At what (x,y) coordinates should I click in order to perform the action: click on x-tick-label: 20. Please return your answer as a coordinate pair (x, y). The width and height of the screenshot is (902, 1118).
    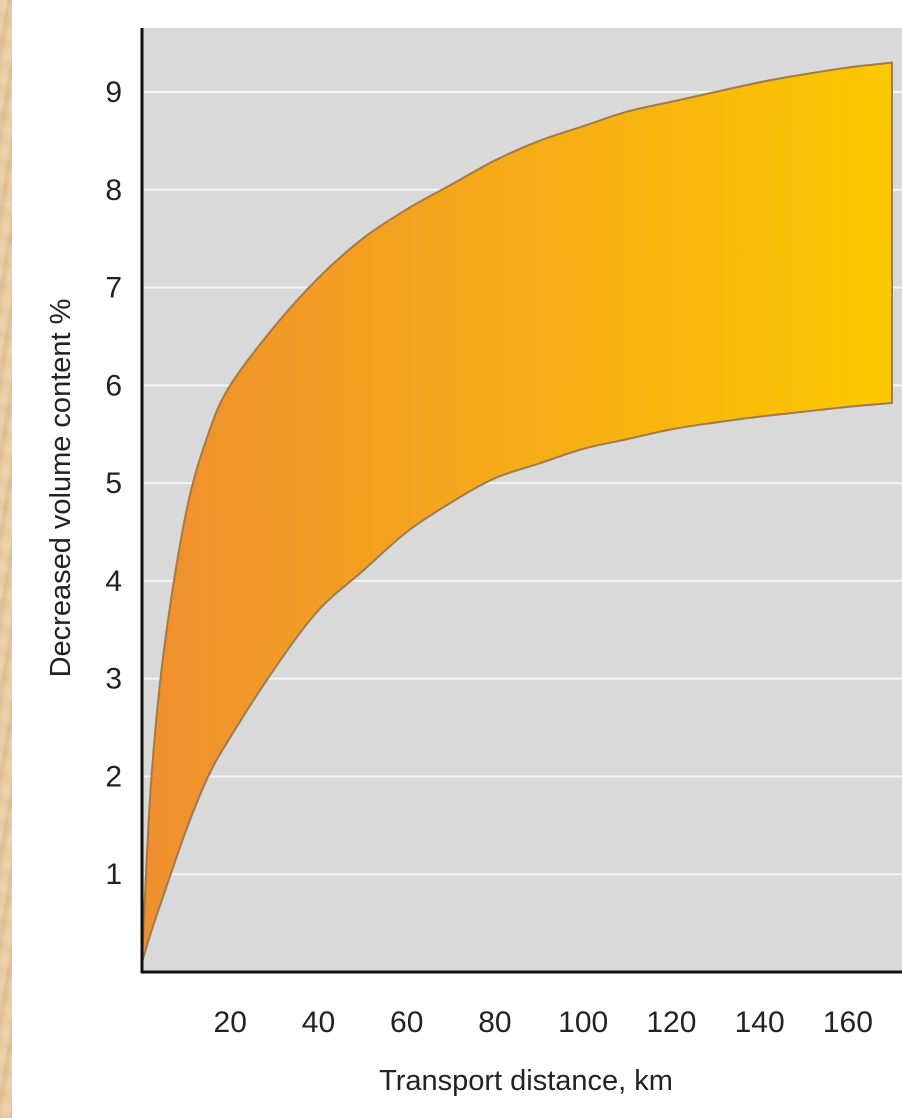
    Looking at the image, I should click on (230, 1022).